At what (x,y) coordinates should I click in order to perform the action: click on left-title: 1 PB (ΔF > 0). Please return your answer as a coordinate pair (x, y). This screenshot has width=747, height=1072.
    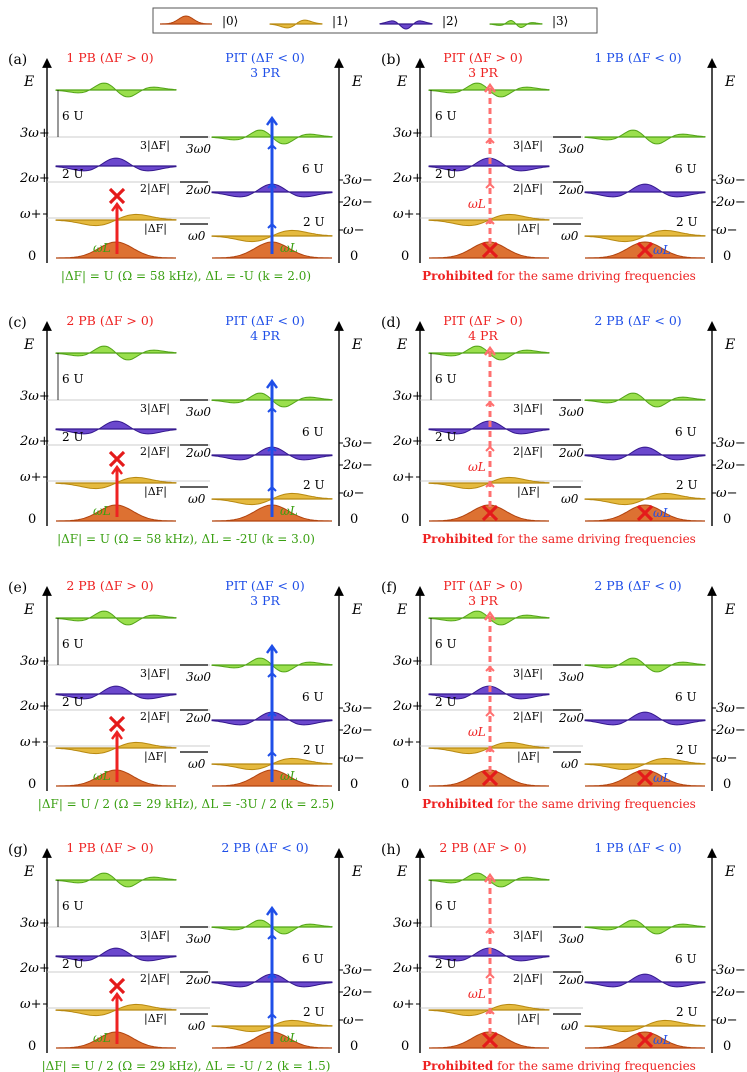
    Looking at the image, I should click on (109, 847).